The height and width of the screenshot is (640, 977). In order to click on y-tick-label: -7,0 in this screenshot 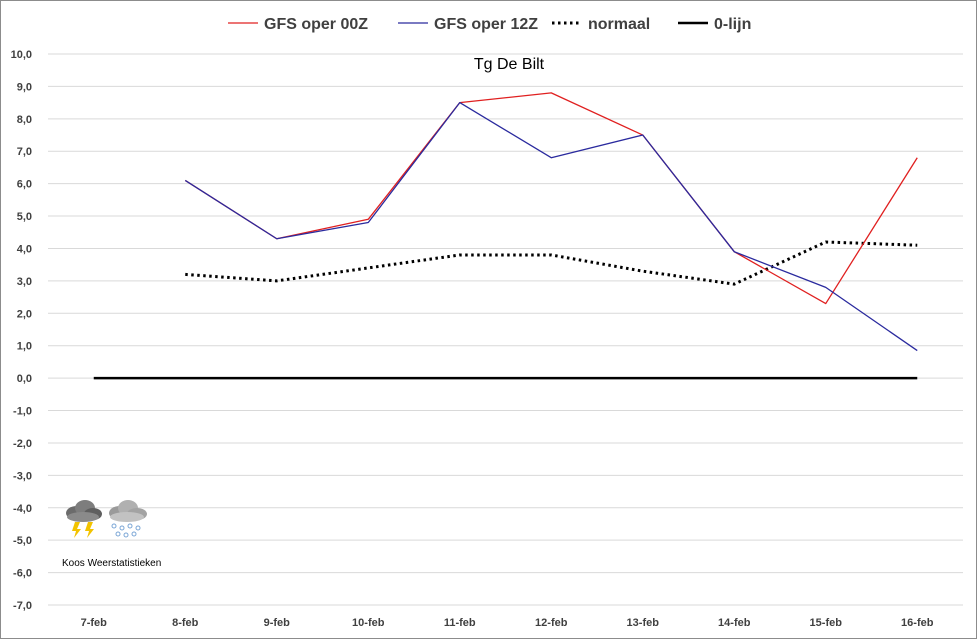, I will do `click(22, 606)`.